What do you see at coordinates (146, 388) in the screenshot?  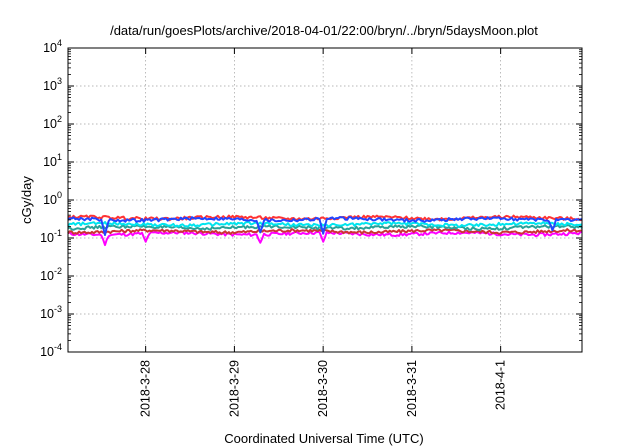 I see `x-tick-label: 2018-3-28` at bounding box center [146, 388].